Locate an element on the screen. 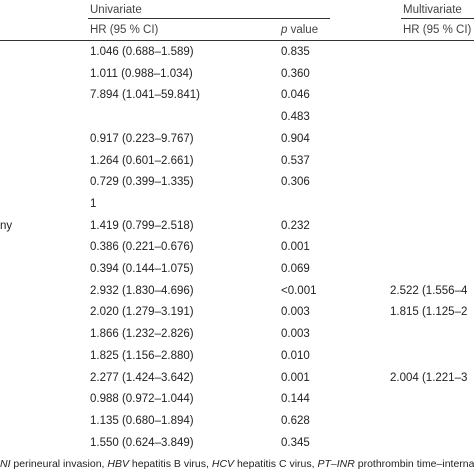 The image size is (474, 474). p-value-cell: 0.537 is located at coordinates (295, 161).